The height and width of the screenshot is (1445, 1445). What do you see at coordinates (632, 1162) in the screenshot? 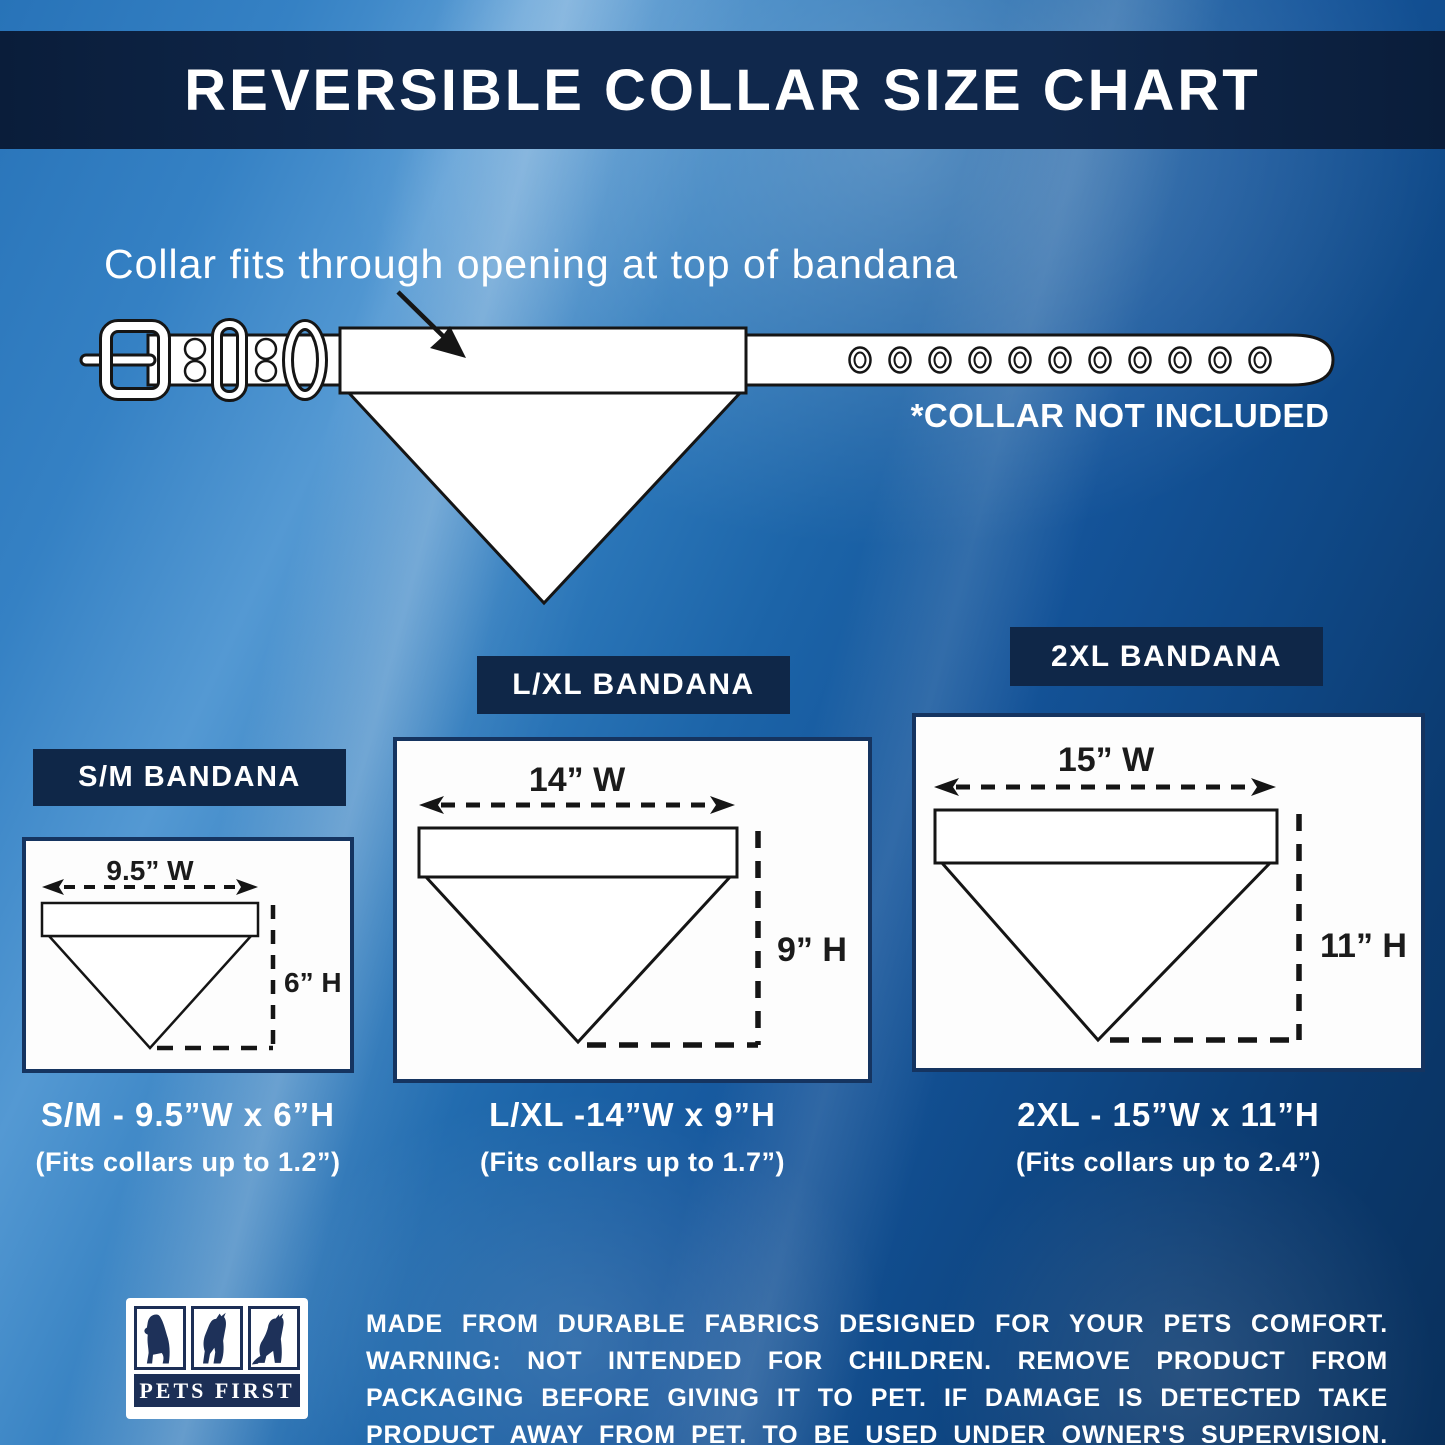
I see `lxl-fits-text: (Fits collars up to 1.7”)` at bounding box center [632, 1162].